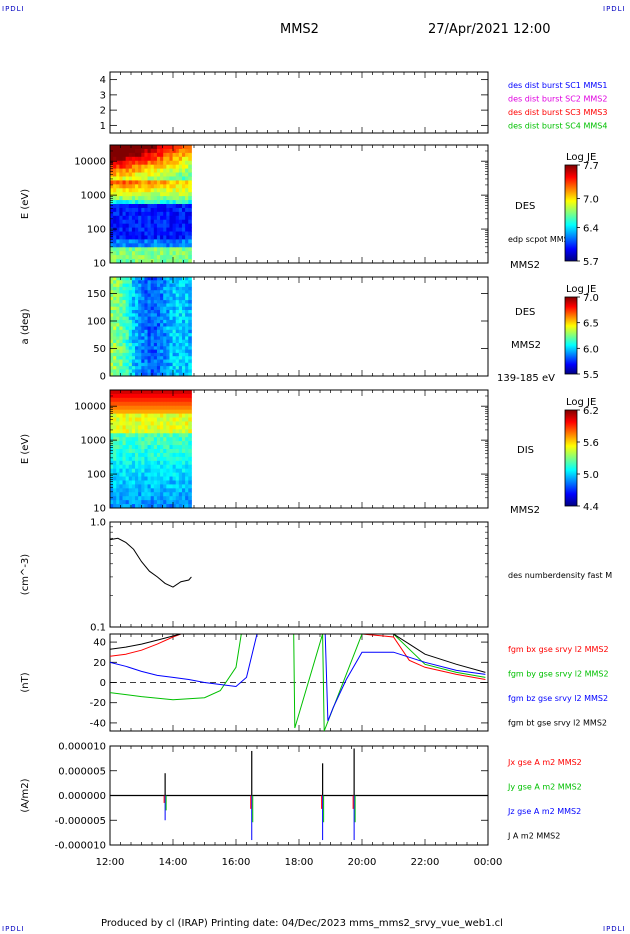  What do you see at coordinates (151, 449) in the screenshot?
I see `dis-energy-heatmap-cells` at bounding box center [151, 449].